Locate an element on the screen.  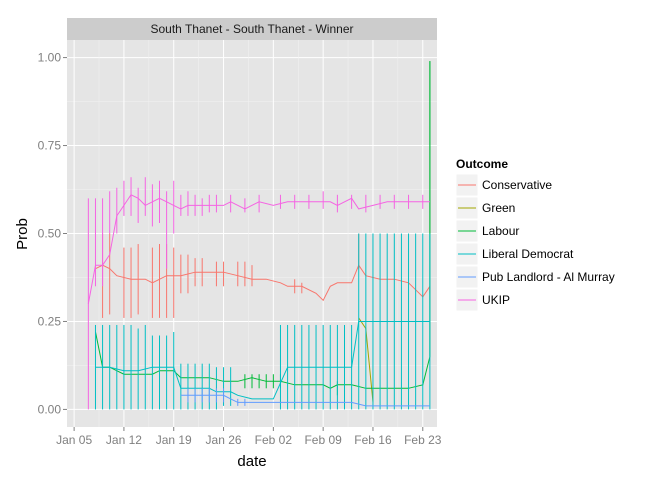
series-pub-landlord-al-murray is located at coordinates (305, 397).